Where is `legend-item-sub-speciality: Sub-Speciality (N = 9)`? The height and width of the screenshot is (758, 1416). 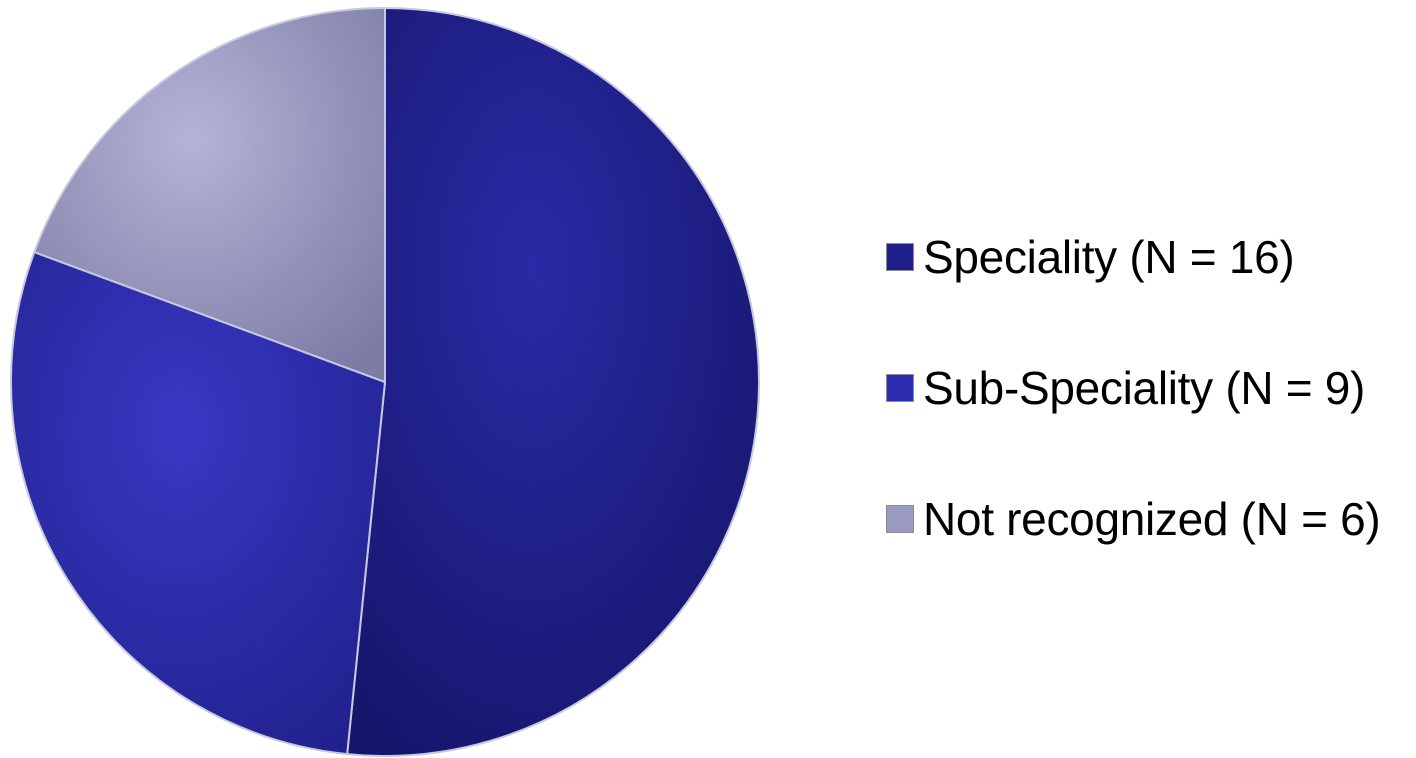 legend-item-sub-speciality: Sub-Speciality (N = 9) is located at coordinates (1133, 388).